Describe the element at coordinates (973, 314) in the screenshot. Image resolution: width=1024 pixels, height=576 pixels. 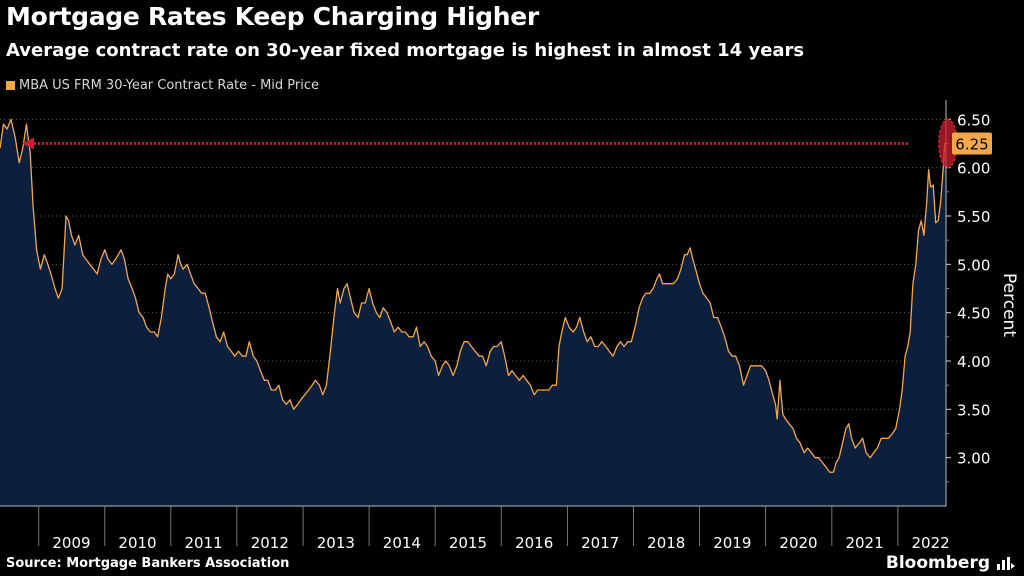
I see `y-tick-label: 4.50` at that location.